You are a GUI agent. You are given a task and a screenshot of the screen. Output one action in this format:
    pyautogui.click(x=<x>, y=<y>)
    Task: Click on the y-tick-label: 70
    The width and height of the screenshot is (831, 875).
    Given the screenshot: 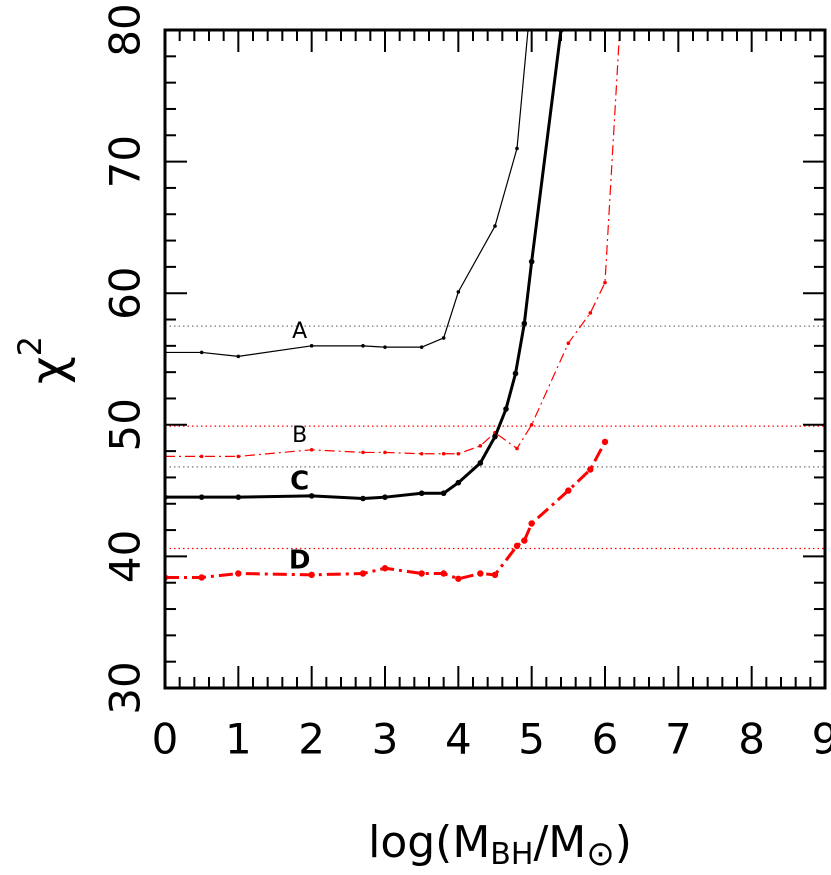 What is the action you would take?
    pyautogui.click(x=125, y=161)
    